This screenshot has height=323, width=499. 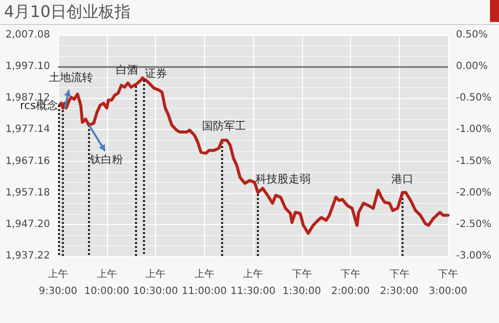 What do you see at coordinates (282, 179) in the screenshot?
I see `annotation: 科技股走弱` at bounding box center [282, 179].